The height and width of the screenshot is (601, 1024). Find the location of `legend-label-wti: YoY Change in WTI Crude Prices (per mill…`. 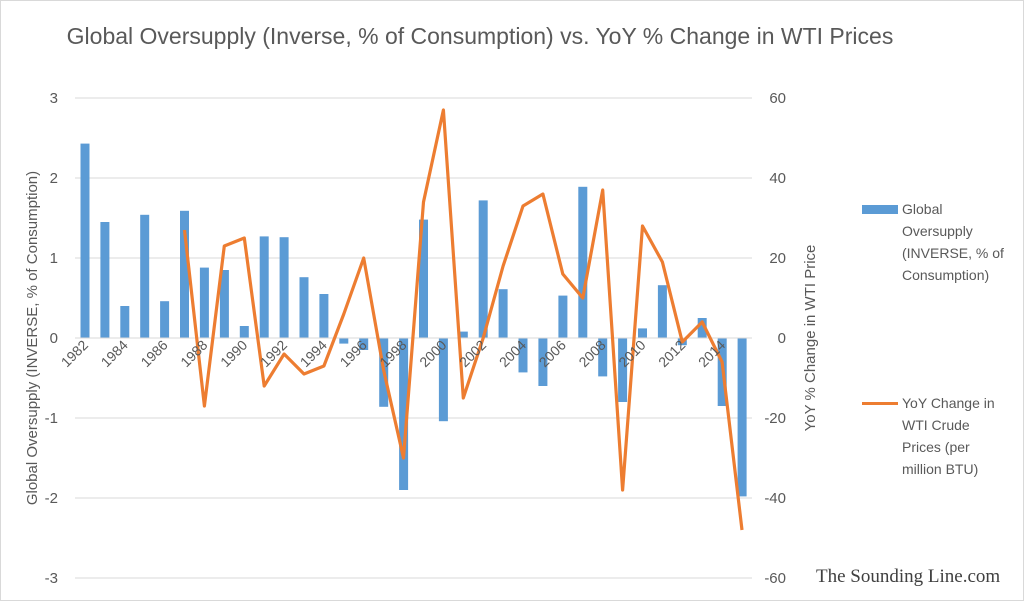

legend-label-wti: YoY Change in WTI Crude Prices (per mill… is located at coordinates (948, 436).